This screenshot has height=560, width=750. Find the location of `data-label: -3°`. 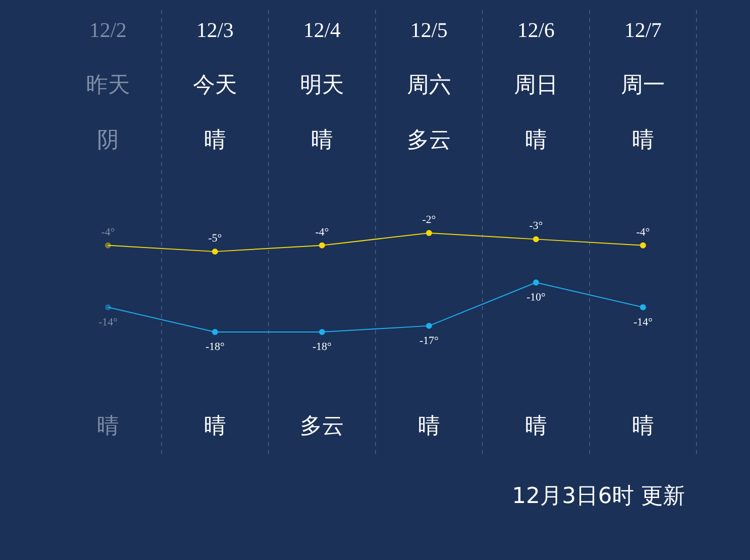

data-label: -3° is located at coordinates (536, 226).